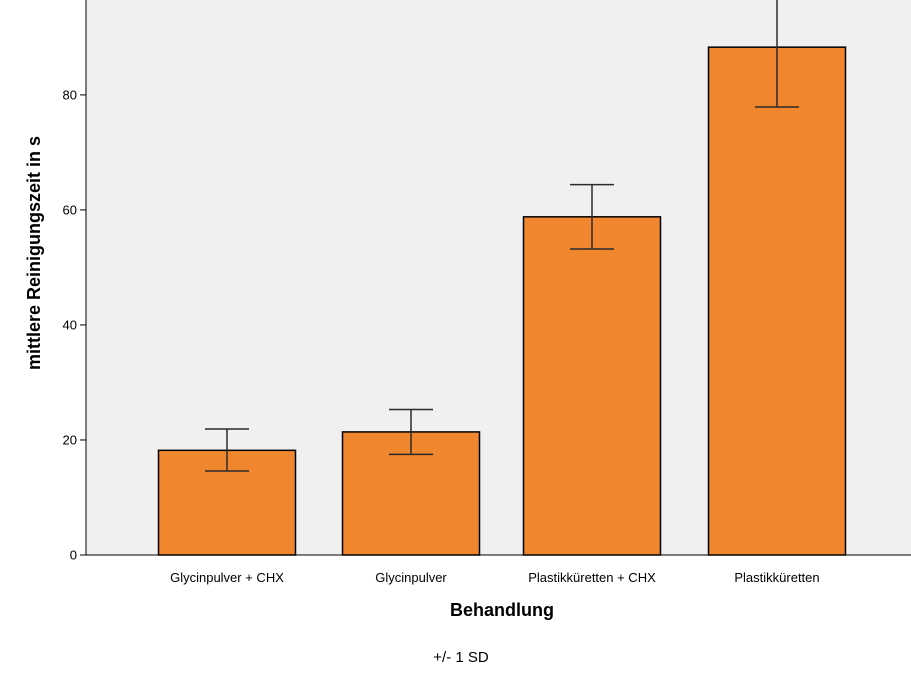 The height and width of the screenshot is (678, 911). Describe the element at coordinates (592, 577) in the screenshot. I see `x-tick-label: Plastikküretten + CHX` at that location.